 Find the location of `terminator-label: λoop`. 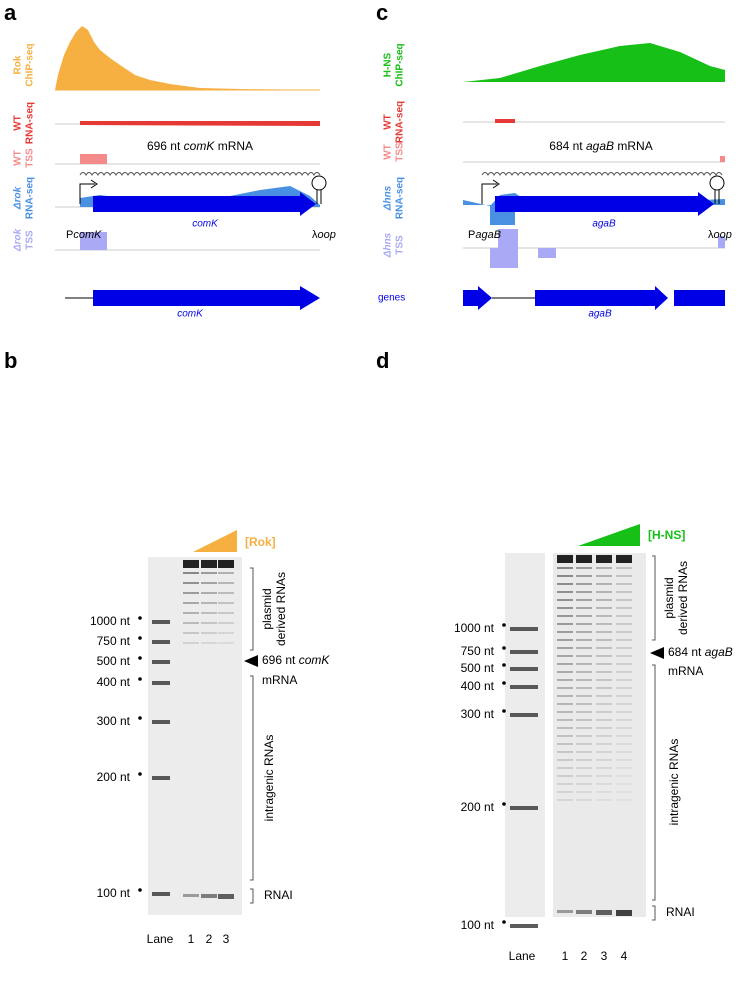

terminator-label: λoop is located at coordinates (720, 235).